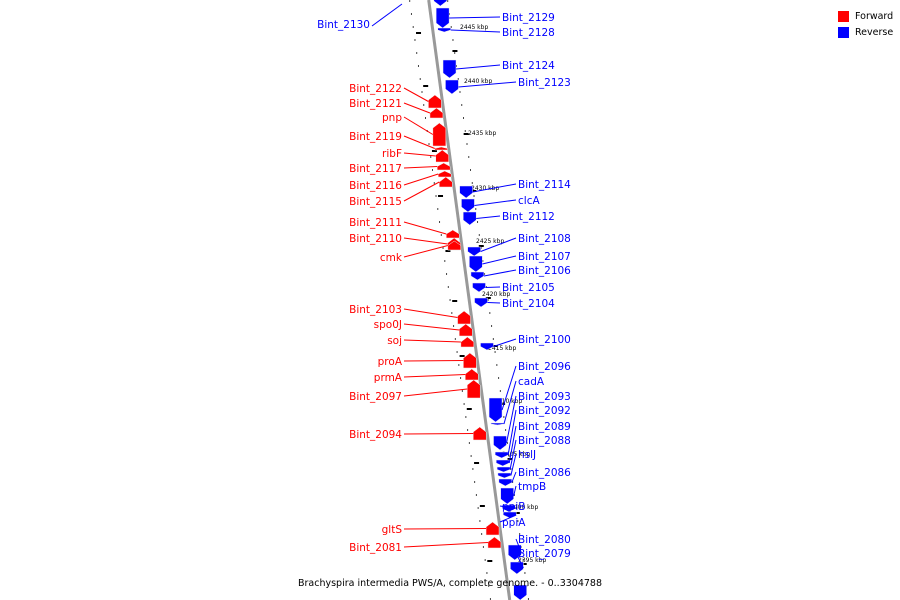 This screenshot has width=900, height=600. What do you see at coordinates (501, 455) in the screenshot?
I see `reverse-gene-bint-2092` at bounding box center [501, 455].